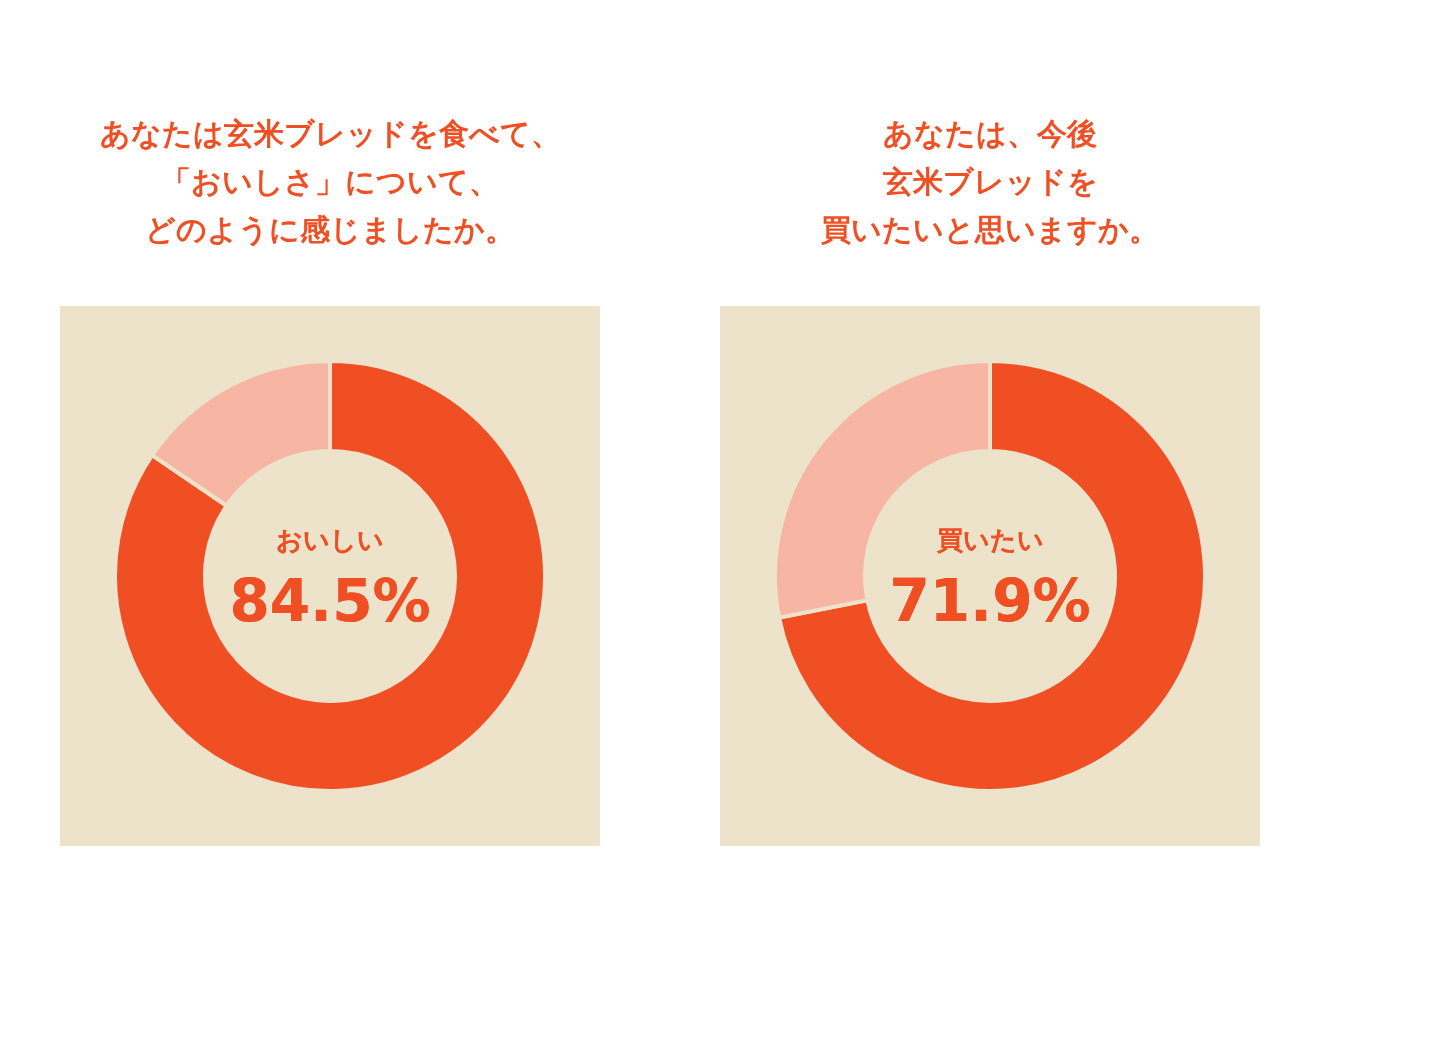  What do you see at coordinates (990, 601) in the screenshot?
I see `data-label: 71.9%` at bounding box center [990, 601].